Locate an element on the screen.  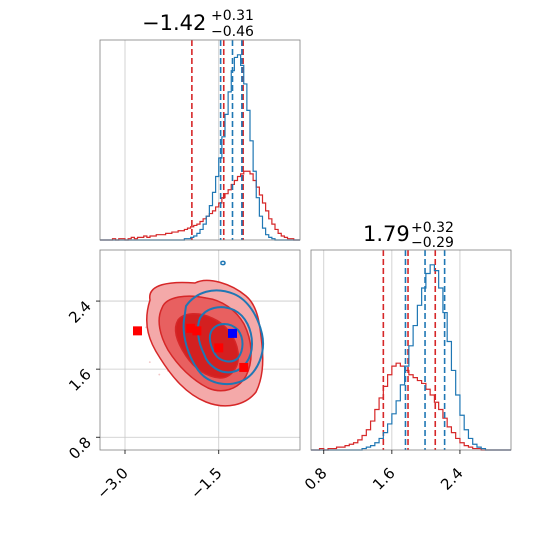
top-histogram-title-value: −1.42 is located at coordinates (174, 23).